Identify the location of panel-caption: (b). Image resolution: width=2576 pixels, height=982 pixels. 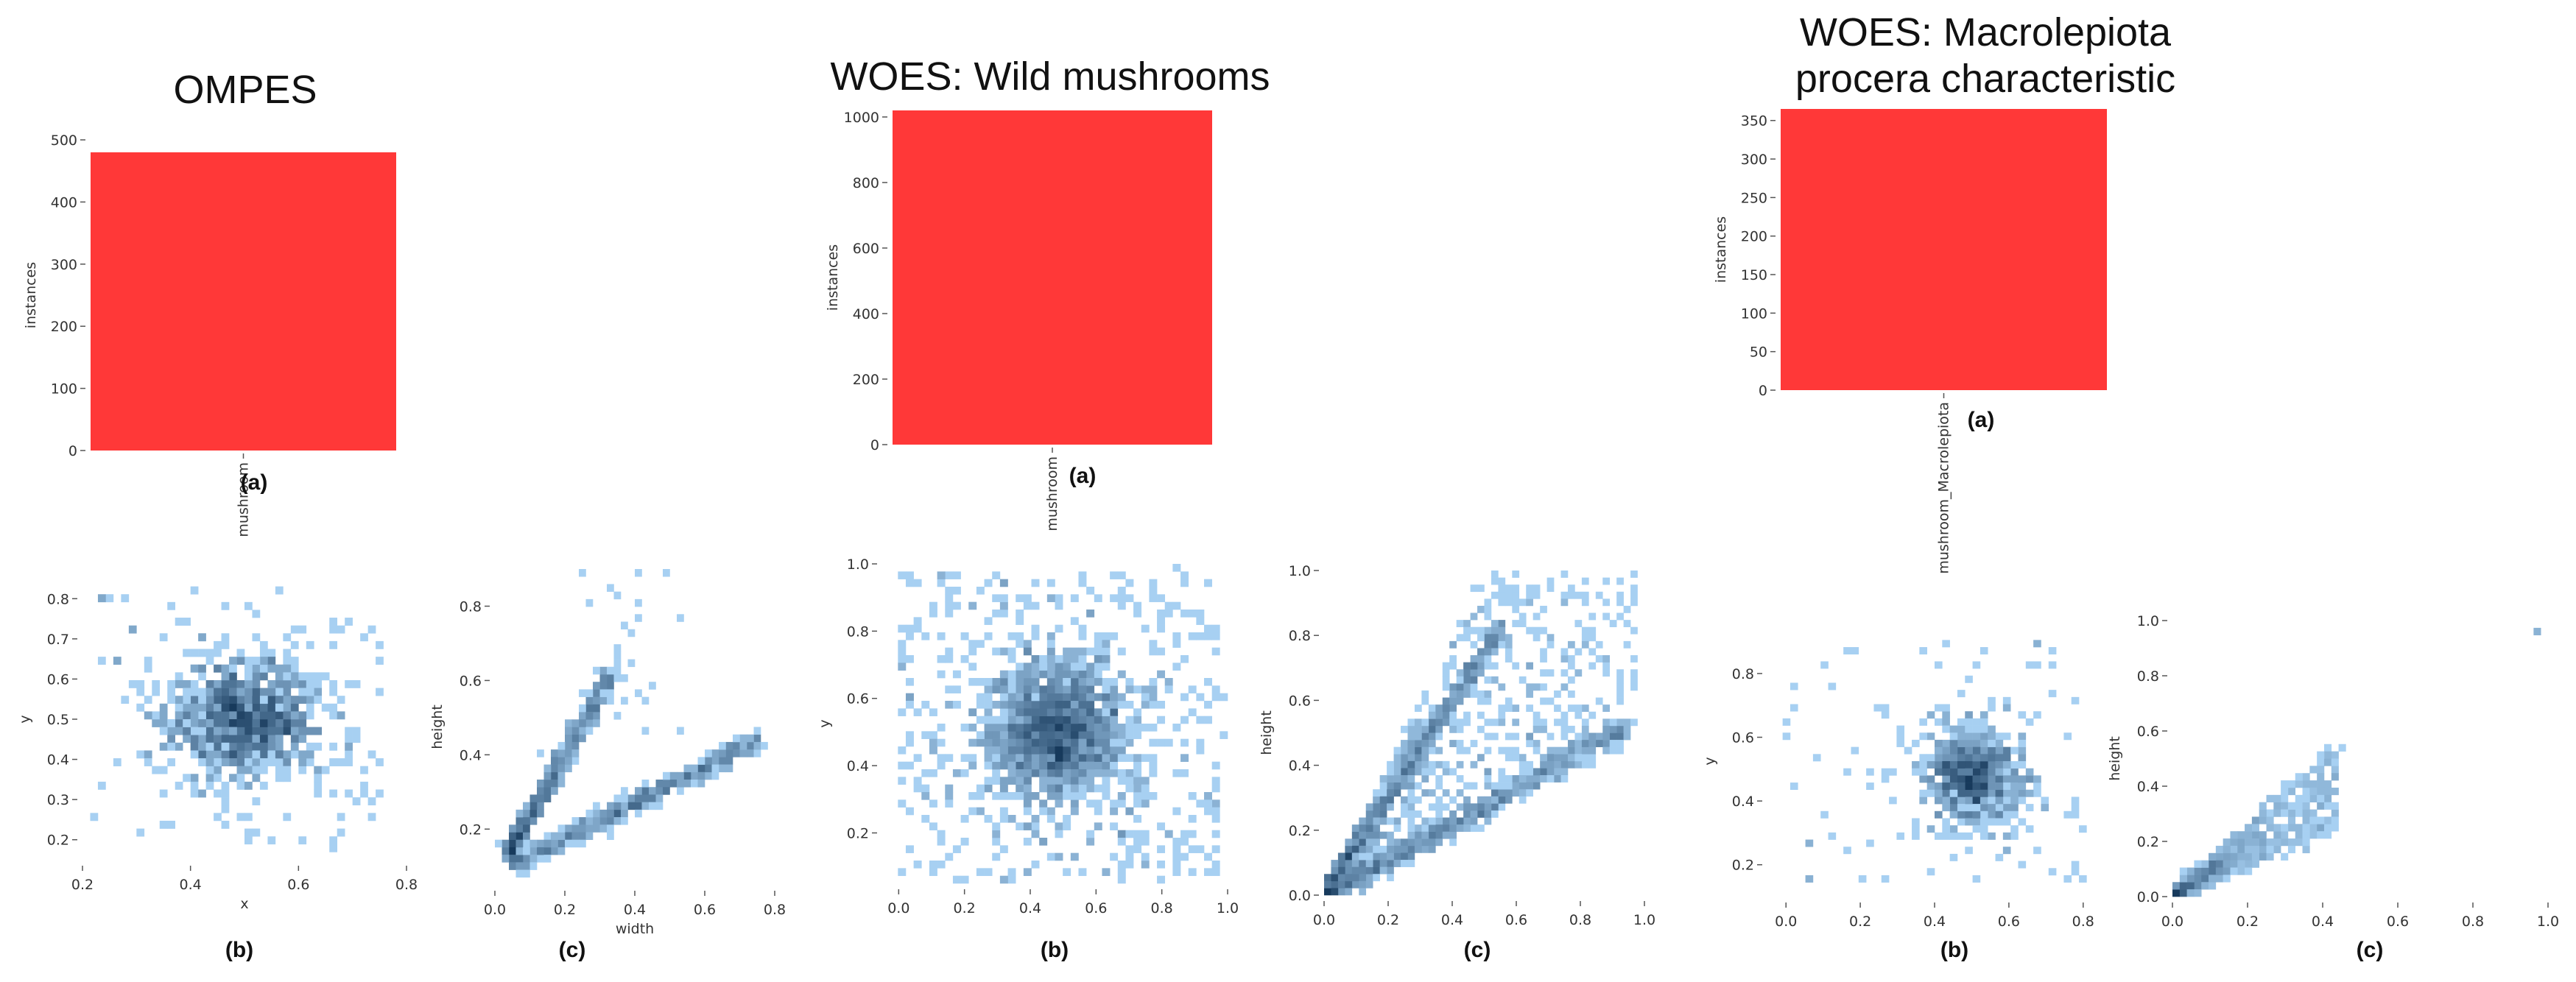
(1954, 950).